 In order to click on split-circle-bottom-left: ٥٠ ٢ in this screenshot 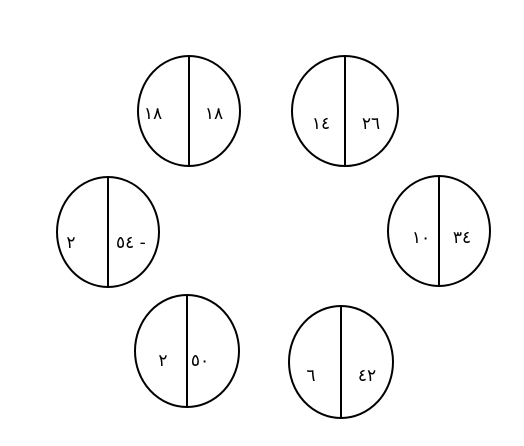, I will do `click(187, 351)`.